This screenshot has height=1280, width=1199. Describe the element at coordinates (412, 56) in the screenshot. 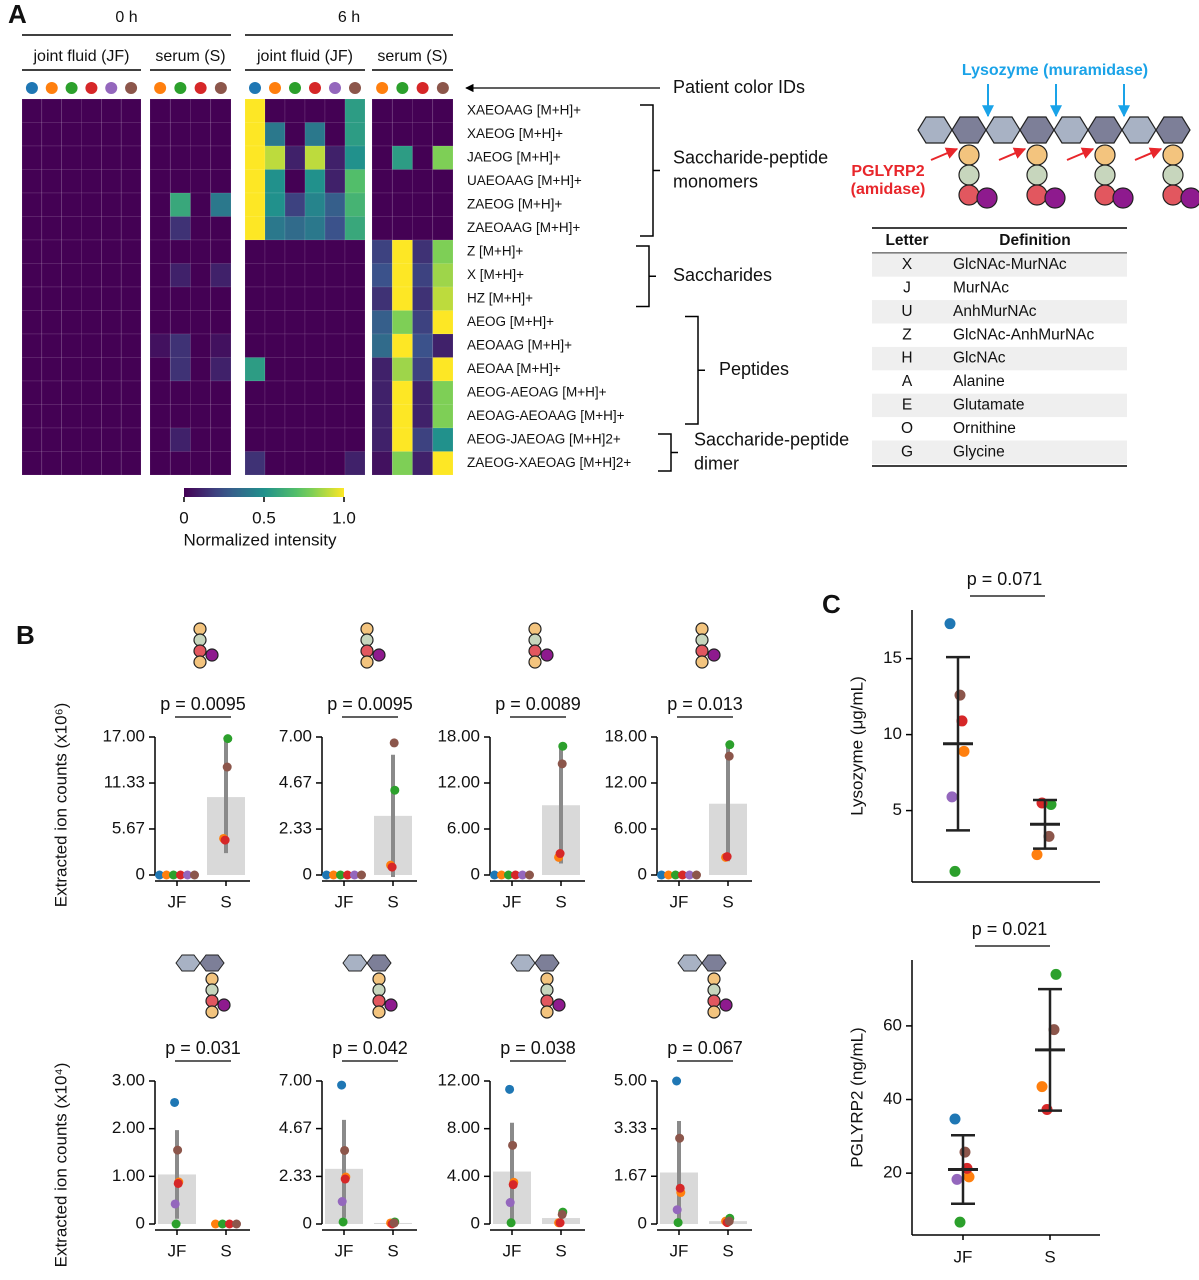

I see `sample-label: serum (S)` at that location.